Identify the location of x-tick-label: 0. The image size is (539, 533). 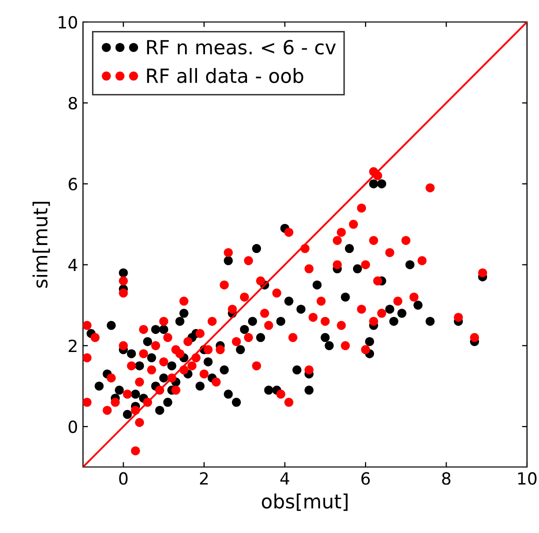
(123, 478).